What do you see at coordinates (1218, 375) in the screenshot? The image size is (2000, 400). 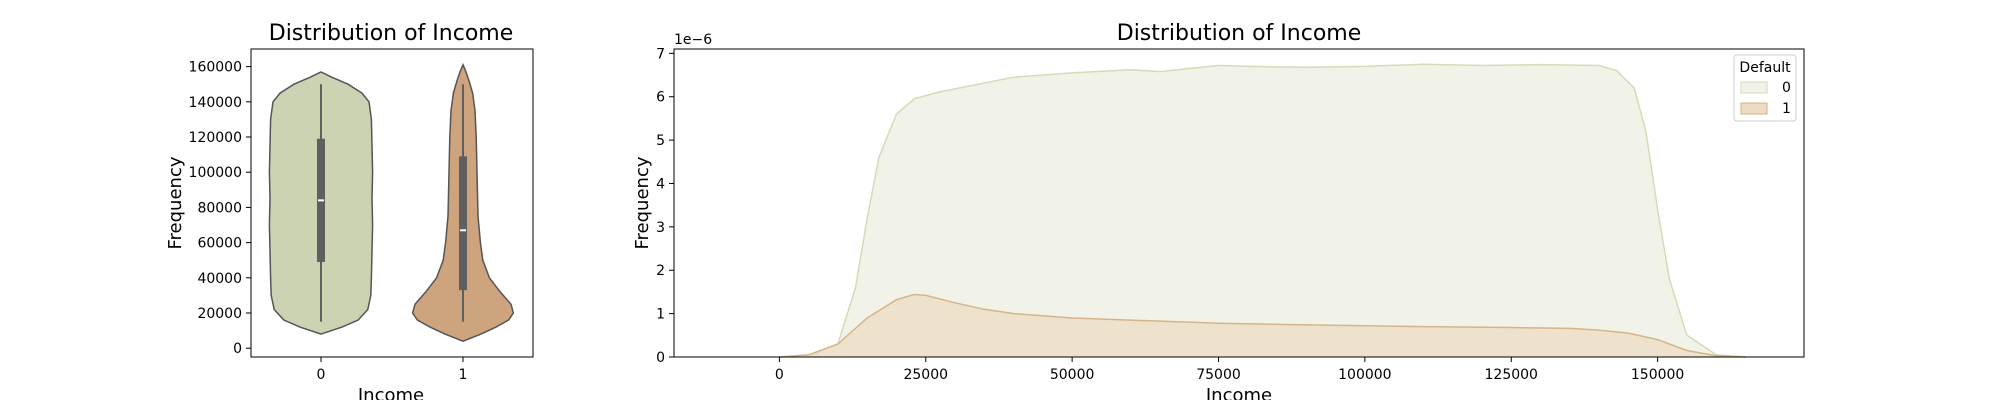 I see `kde-x-tick-label: 75000` at bounding box center [1218, 375].